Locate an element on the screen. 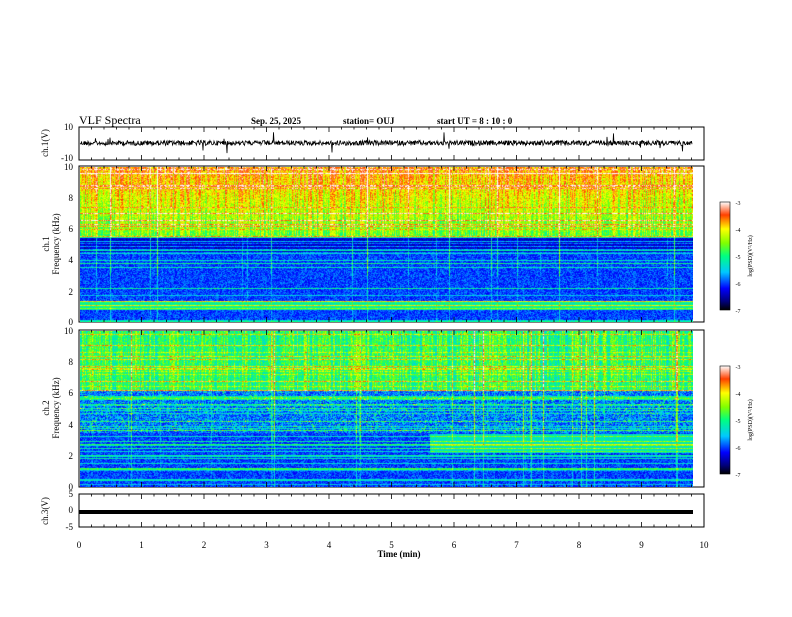 This screenshot has width=792, height=617. spec2-ytick-2: 2 is located at coordinates (71, 456).